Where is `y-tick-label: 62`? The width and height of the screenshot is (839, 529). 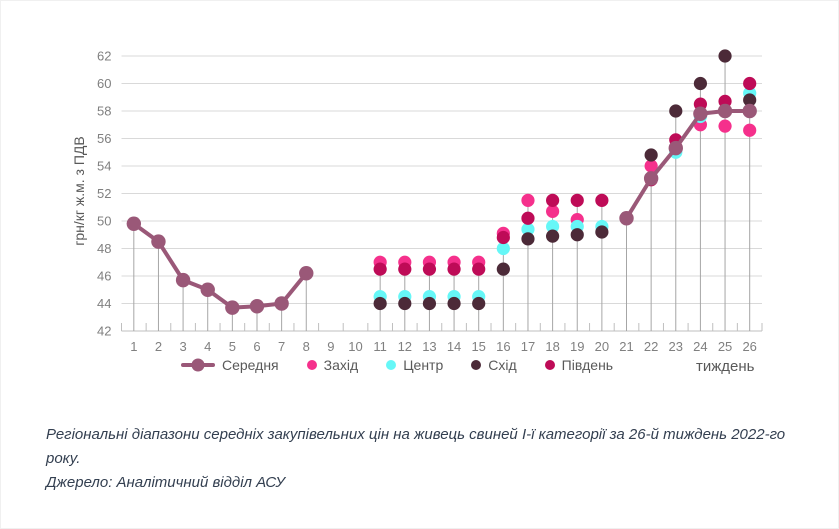 y-tick-label: 62 is located at coordinates (104, 56).